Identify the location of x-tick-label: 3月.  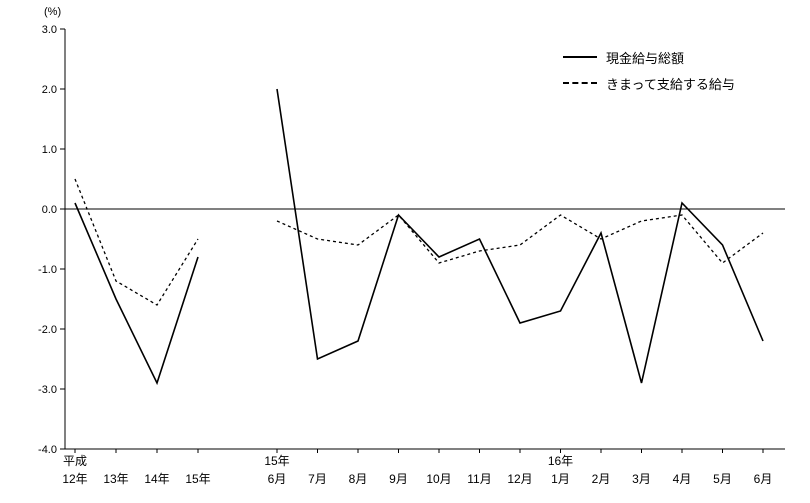
(641, 479).